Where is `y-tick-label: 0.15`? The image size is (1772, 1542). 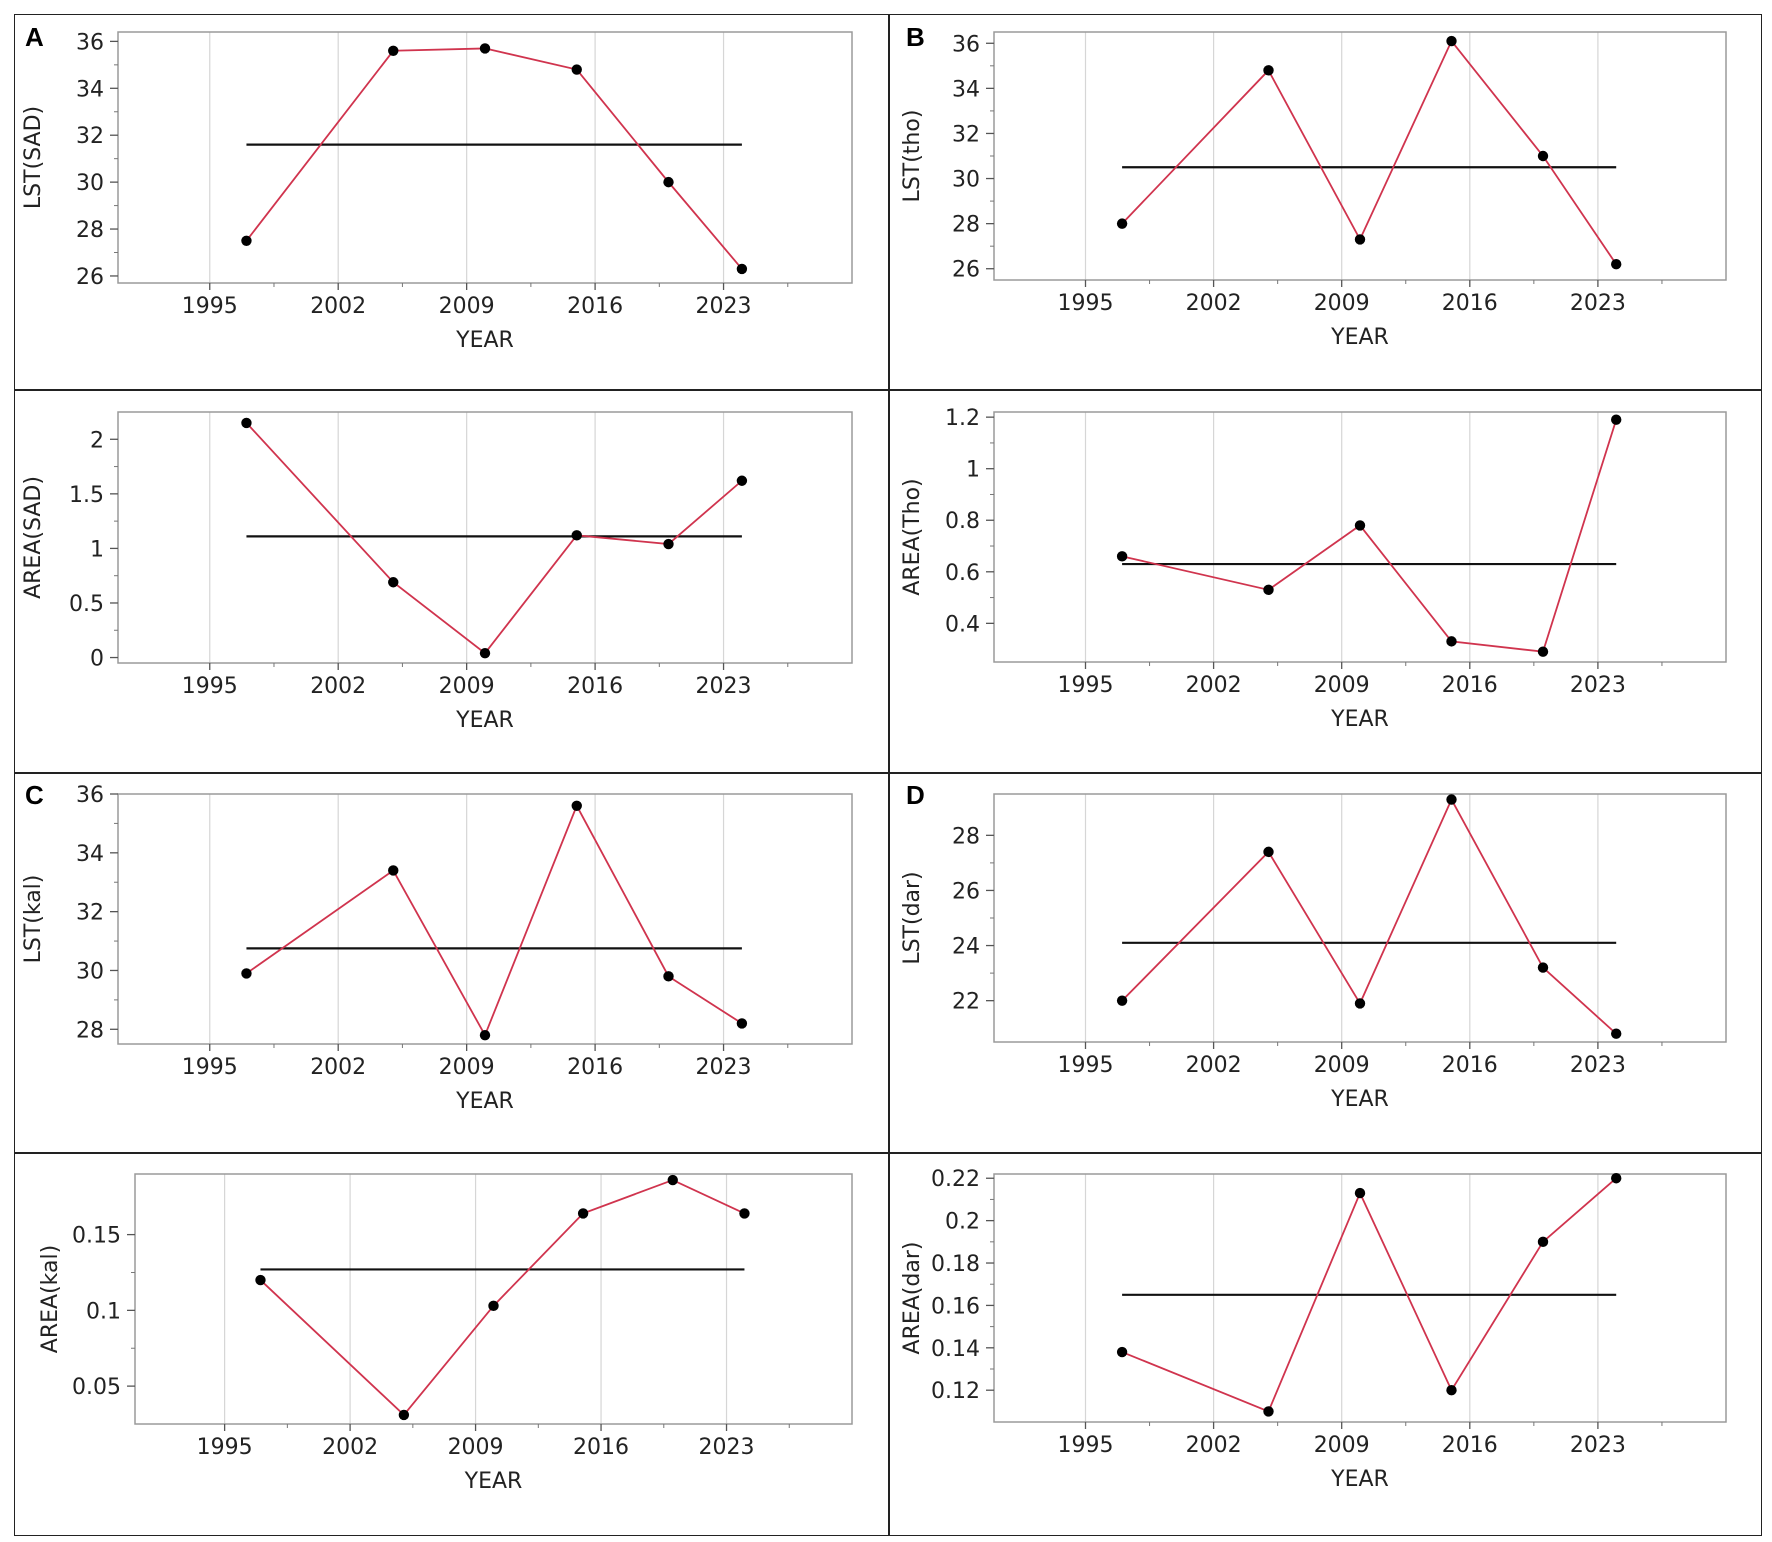
y-tick-label: 0.15 is located at coordinates (96, 1236).